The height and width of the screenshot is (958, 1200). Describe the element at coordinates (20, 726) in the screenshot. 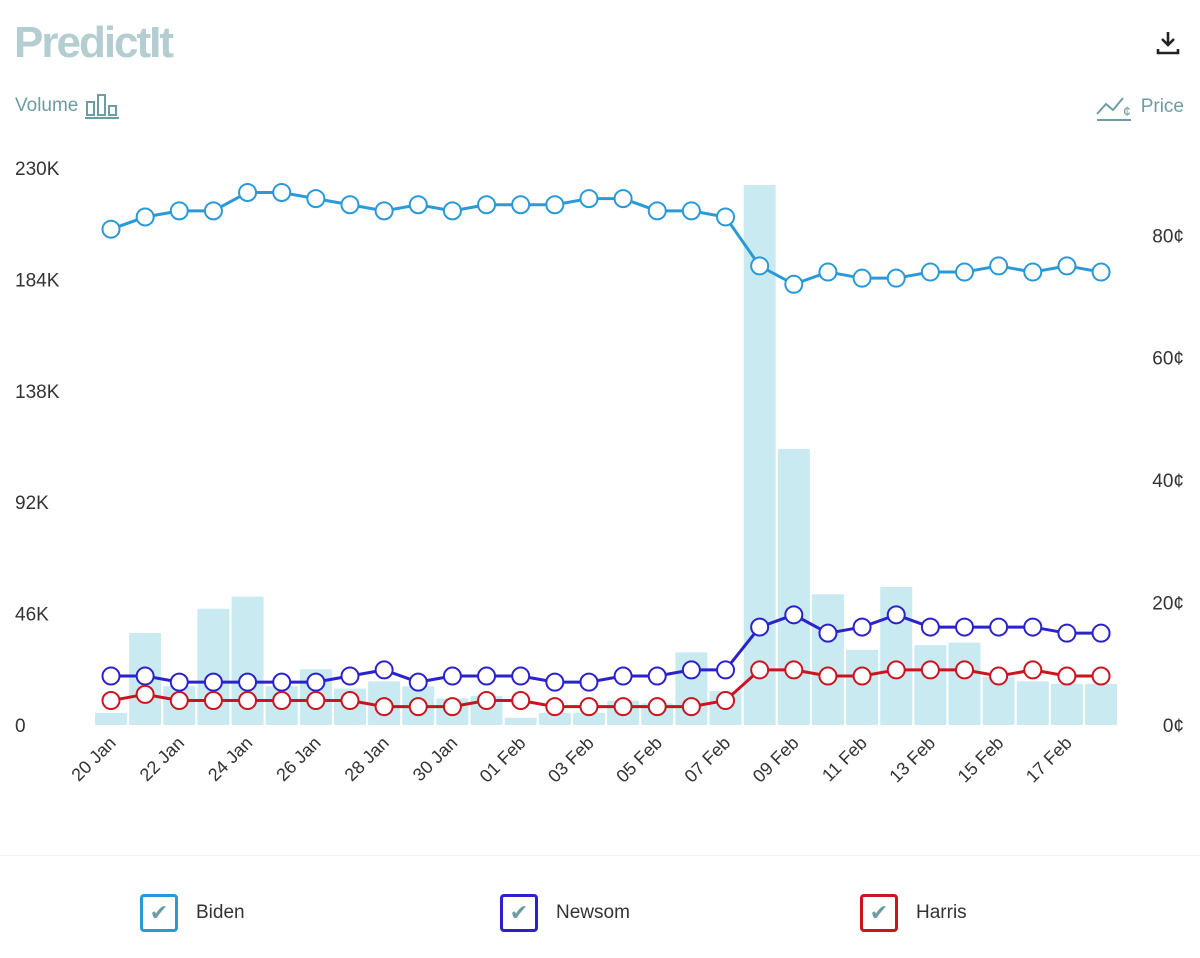

I see `volume-tick-label: 0` at that location.